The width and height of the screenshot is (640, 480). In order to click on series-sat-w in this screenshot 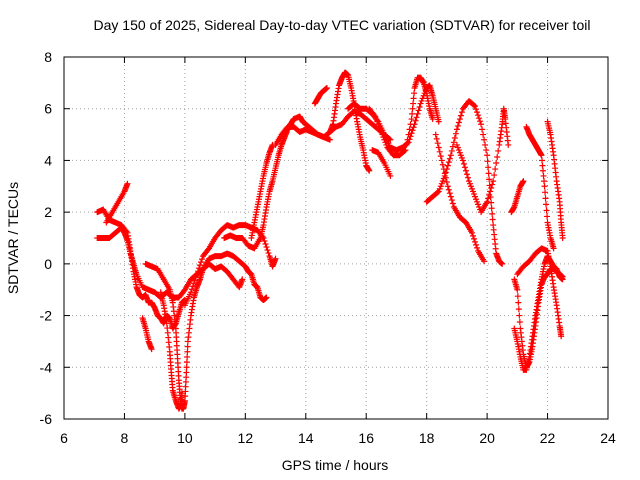, I will do `click(540, 187)`.